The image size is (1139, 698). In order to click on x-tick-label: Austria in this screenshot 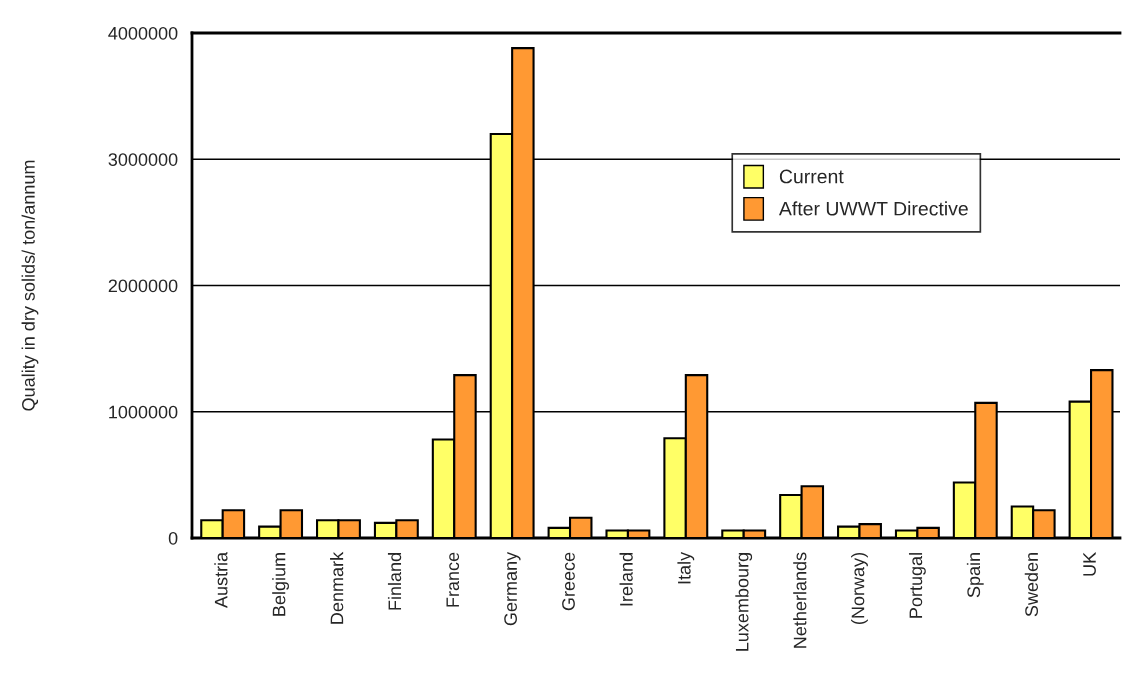, I will do `click(221, 580)`.